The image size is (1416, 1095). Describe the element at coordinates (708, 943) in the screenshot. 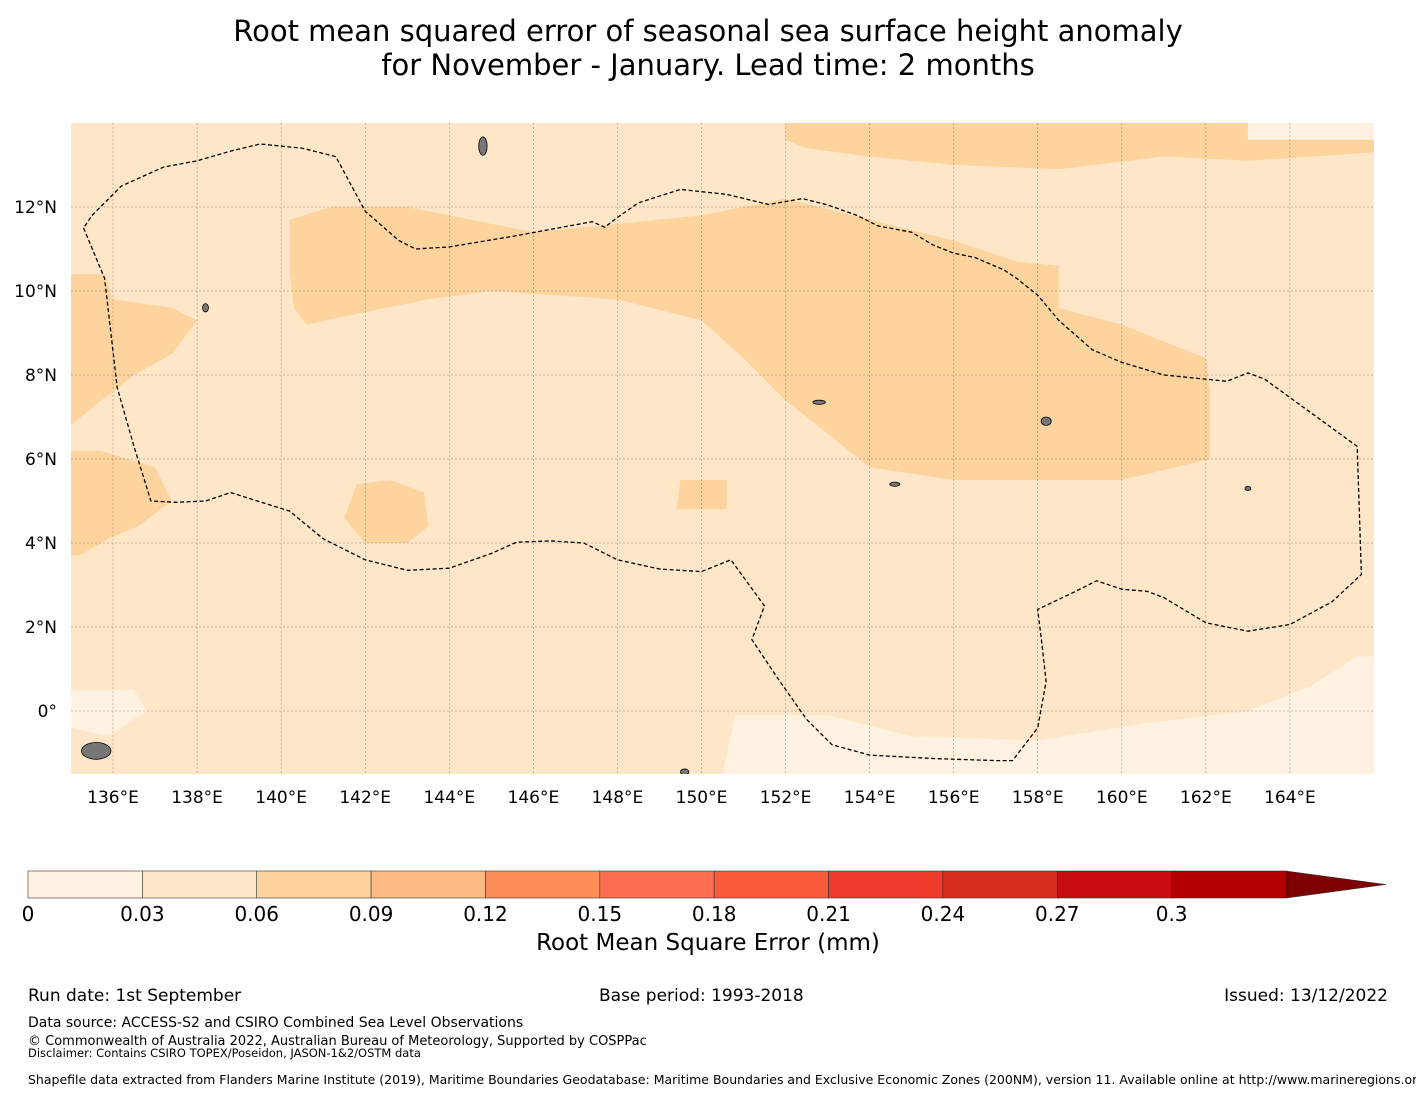

I see `colorbar-label: Root Mean Square Error (mm)` at that location.